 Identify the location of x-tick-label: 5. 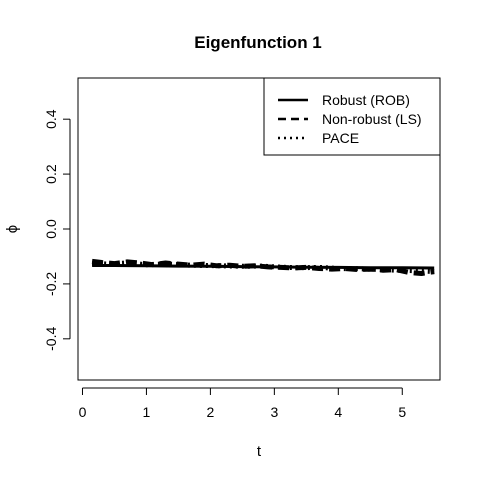
(402, 412).